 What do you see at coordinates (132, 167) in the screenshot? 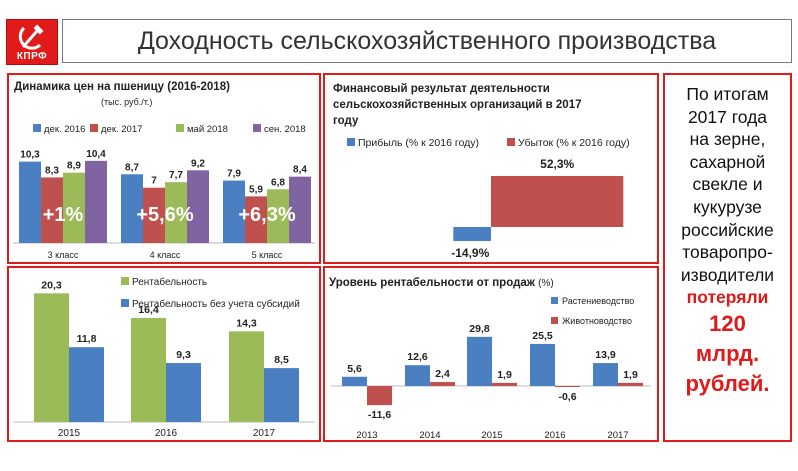
I see `data-label: 8,7` at bounding box center [132, 167].